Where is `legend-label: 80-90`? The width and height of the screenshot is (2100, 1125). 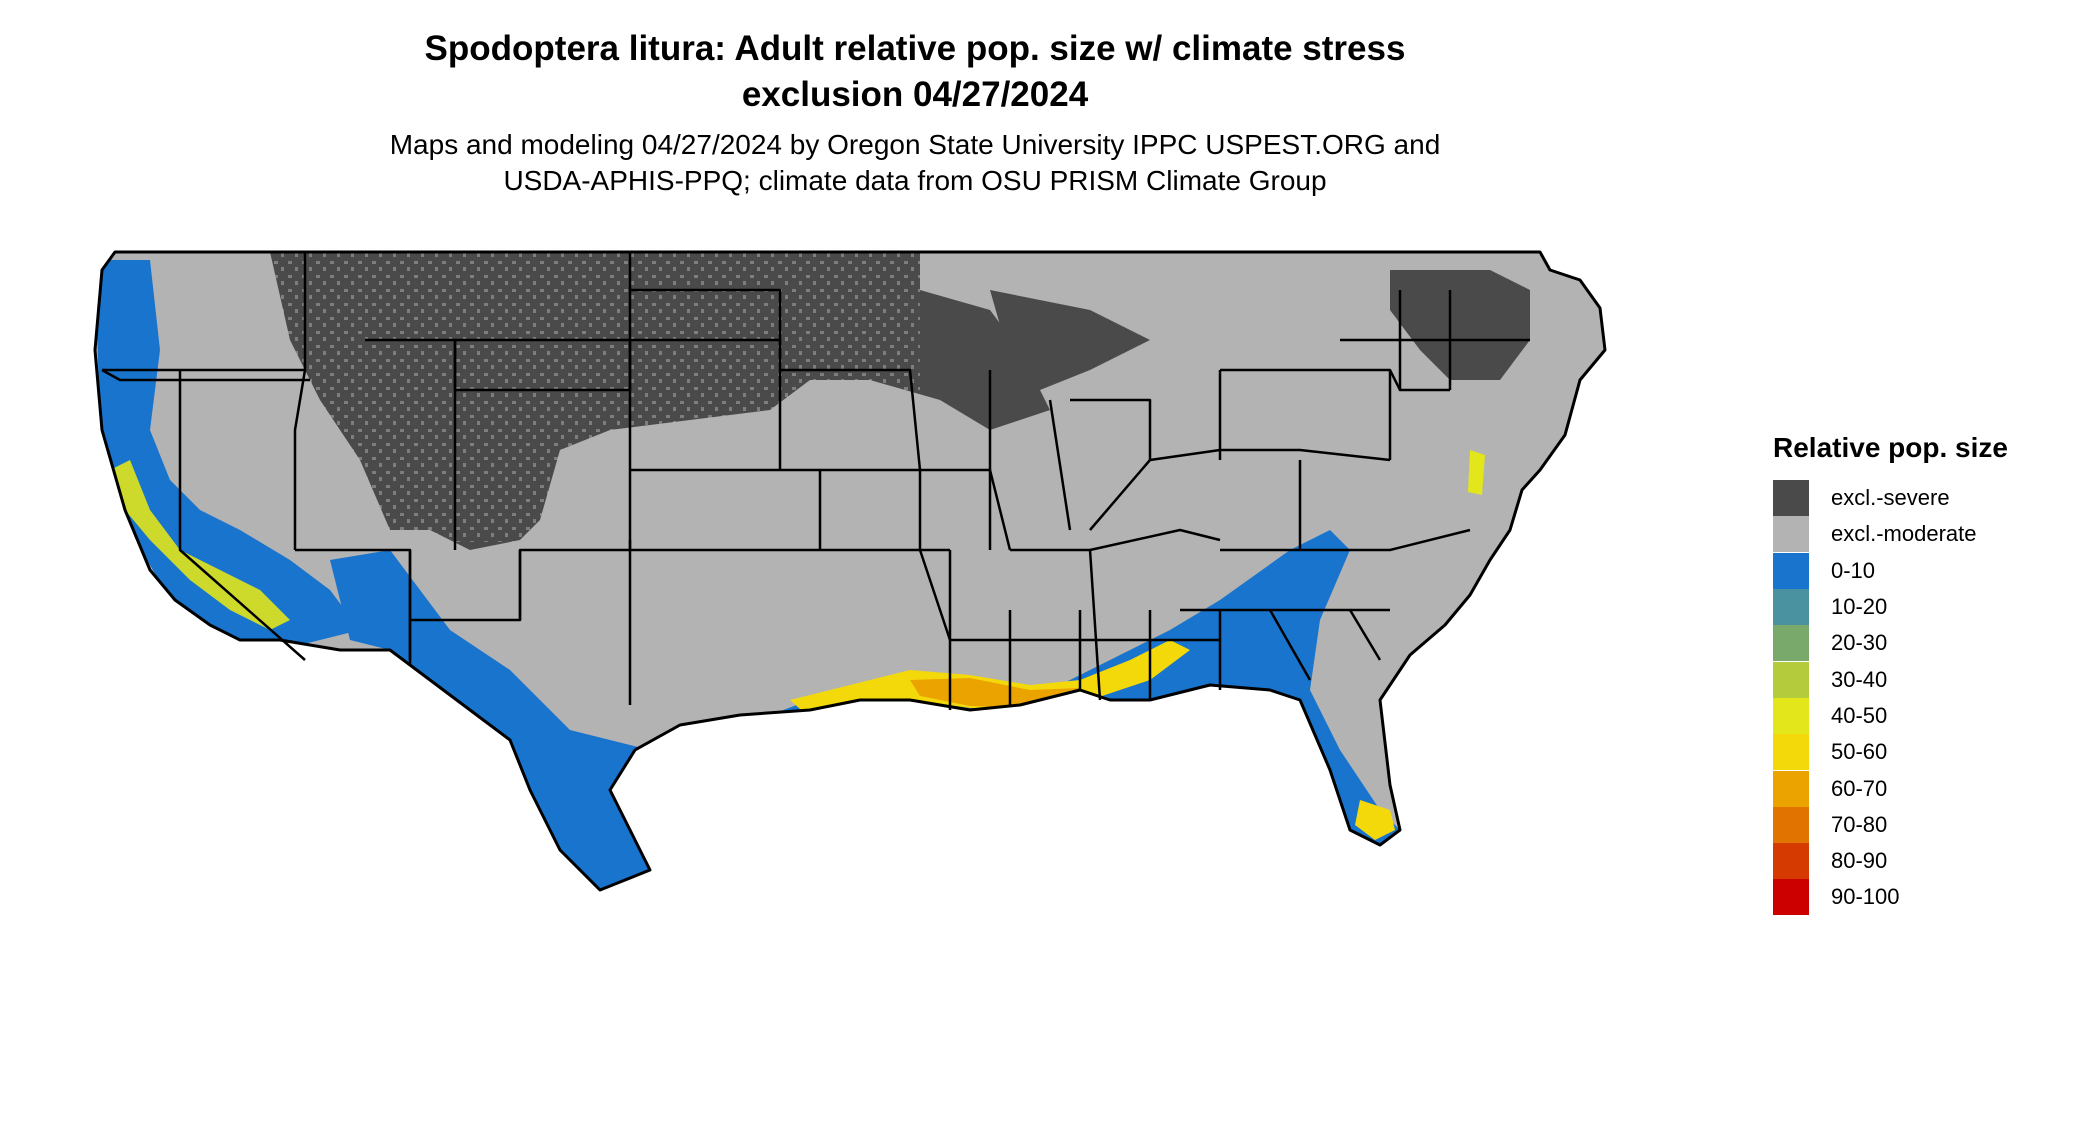 legend-label: 80-90 is located at coordinates (1859, 861).